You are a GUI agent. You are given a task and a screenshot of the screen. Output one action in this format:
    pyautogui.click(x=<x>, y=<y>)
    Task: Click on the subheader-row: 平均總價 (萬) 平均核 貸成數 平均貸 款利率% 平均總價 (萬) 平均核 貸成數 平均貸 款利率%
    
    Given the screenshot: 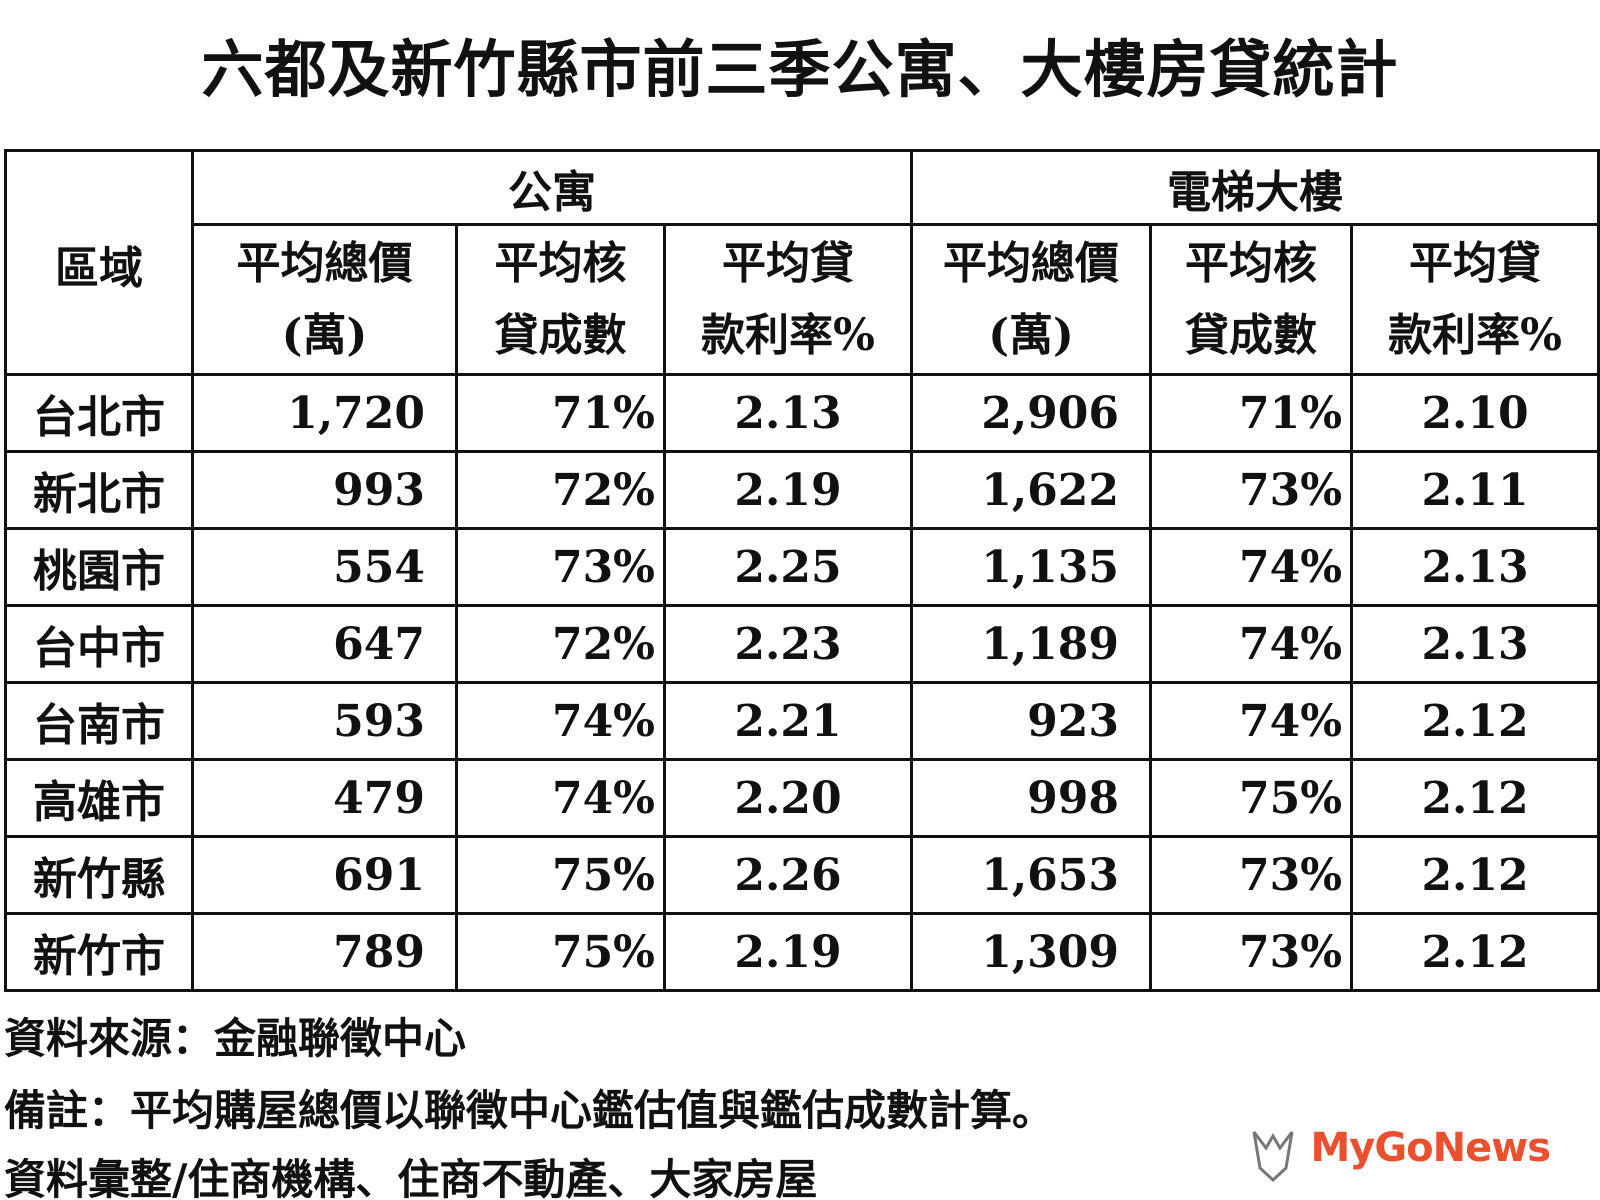 What is the action you would take?
    pyautogui.click(x=803, y=299)
    